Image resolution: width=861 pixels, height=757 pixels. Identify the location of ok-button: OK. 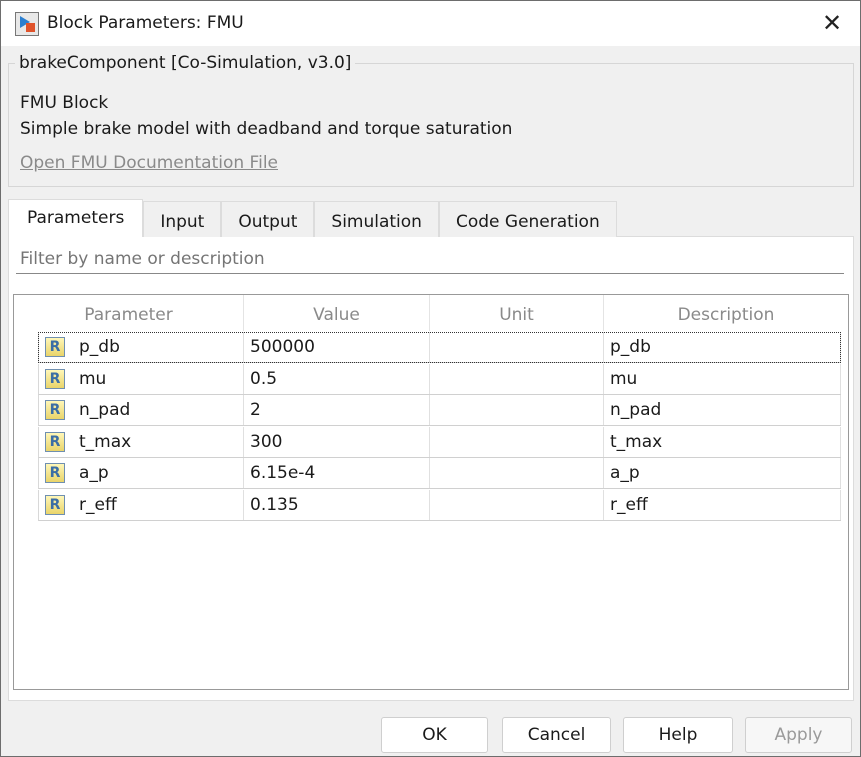
(434, 735).